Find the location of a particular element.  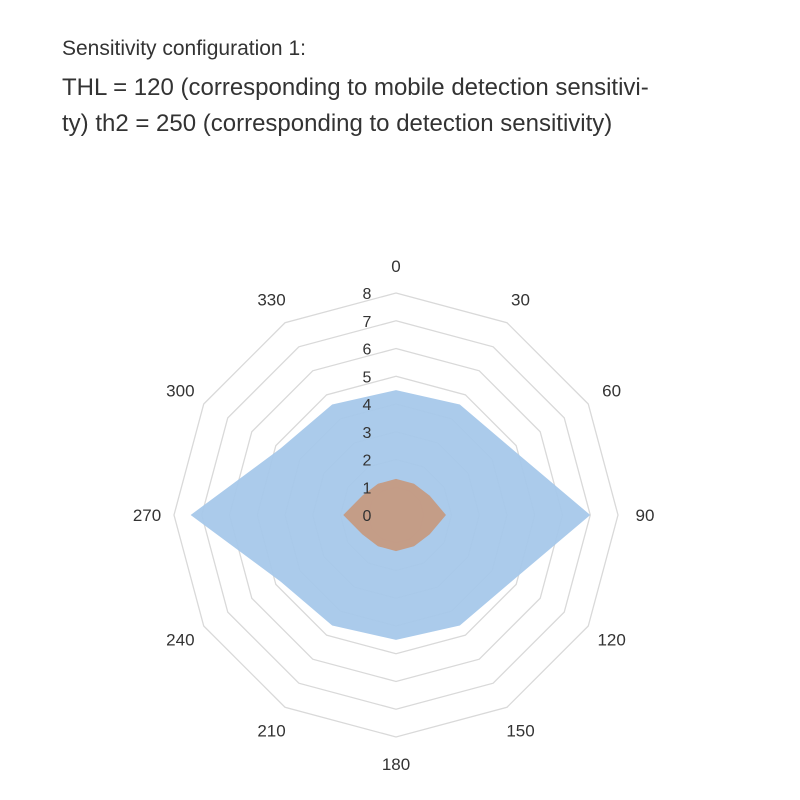

chart-subtitle: Sensitivity configuration 1: is located at coordinates (184, 48).